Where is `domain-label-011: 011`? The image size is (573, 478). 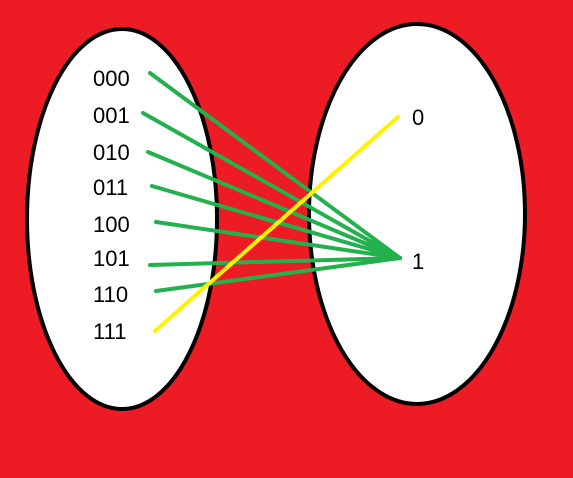 domain-label-011: 011 is located at coordinates (110, 187).